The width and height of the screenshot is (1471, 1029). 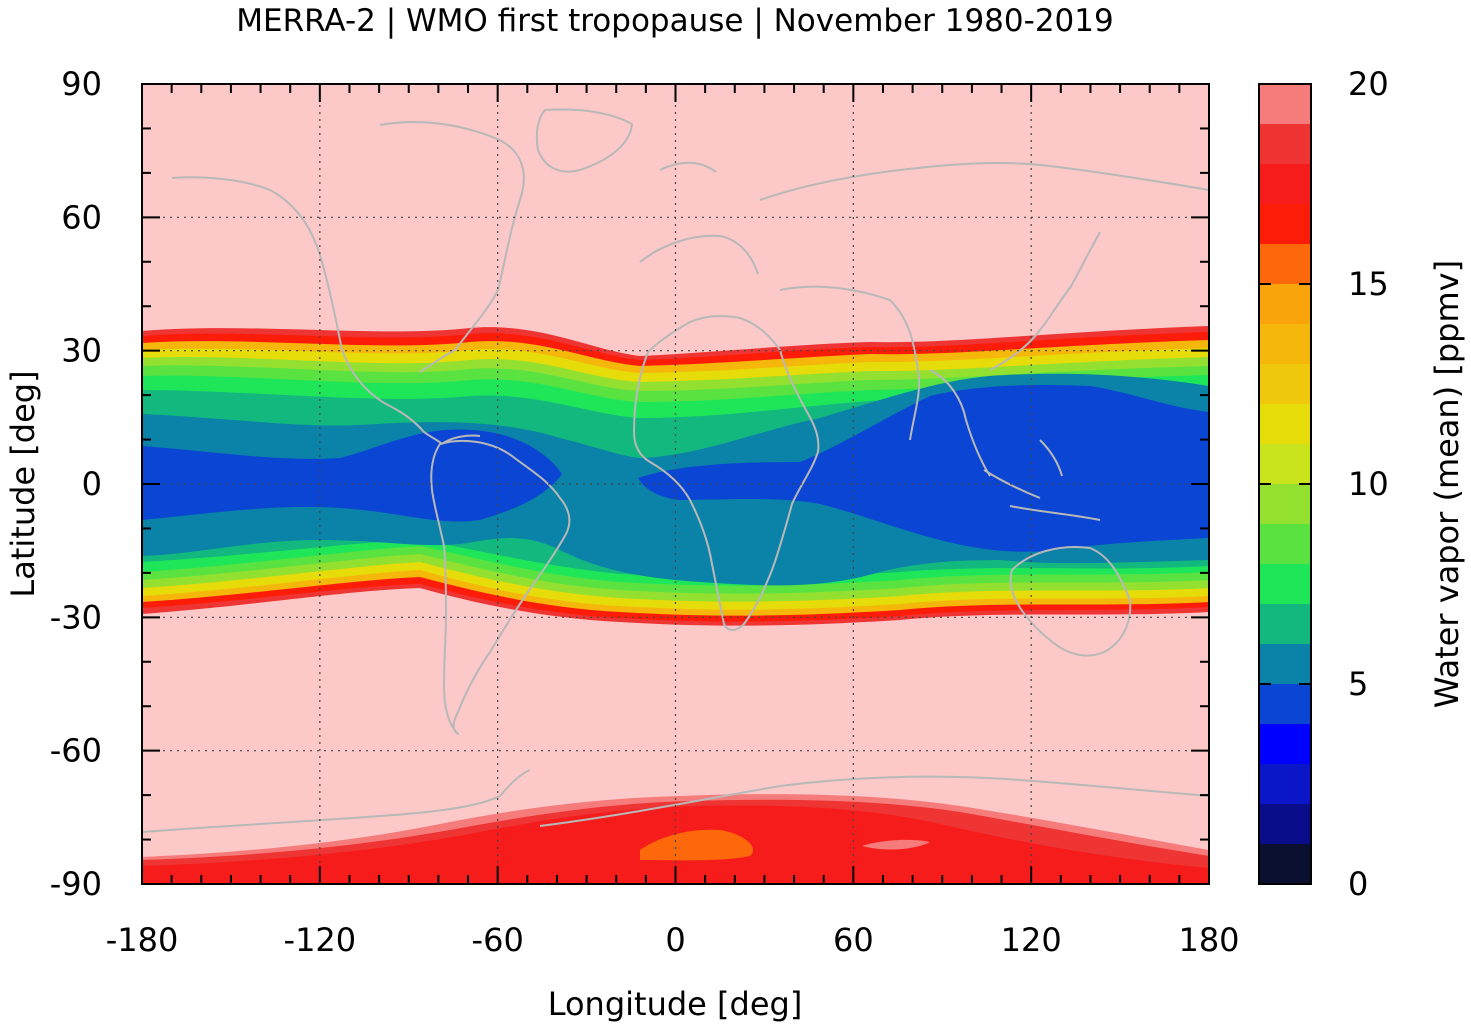 What do you see at coordinates (76, 884) in the screenshot?
I see `y-tick-label: -90` at bounding box center [76, 884].